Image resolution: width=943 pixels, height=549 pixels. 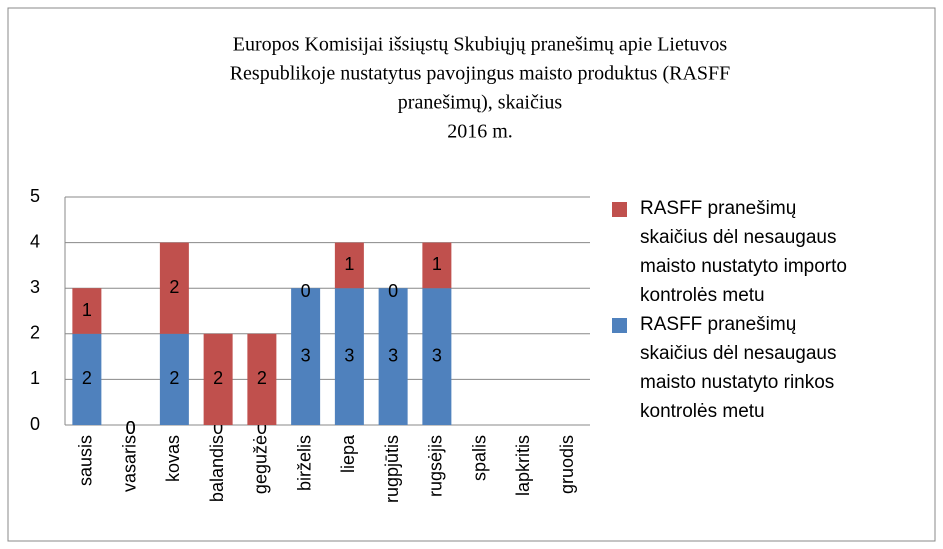 I want to click on x-tick-label: birželis, so click(x=304, y=463).